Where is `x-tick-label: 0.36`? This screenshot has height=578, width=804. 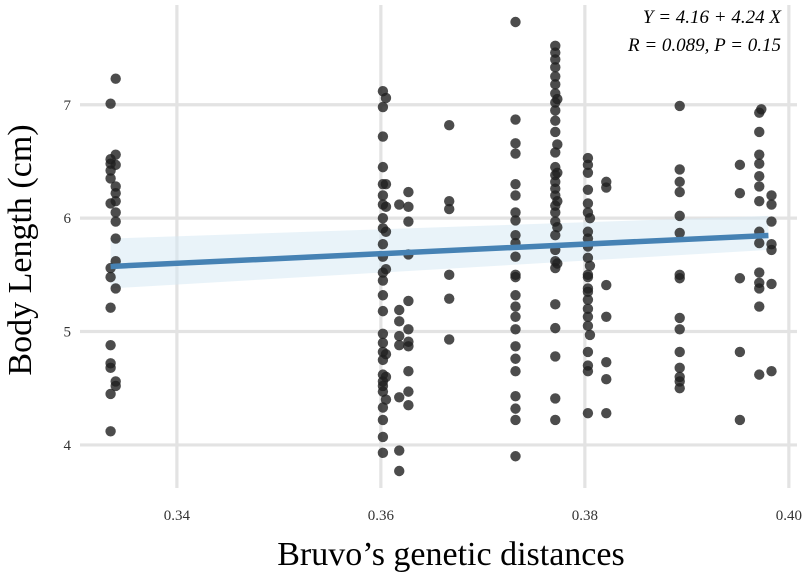
x-tick-label: 0.36 is located at coordinates (381, 516).